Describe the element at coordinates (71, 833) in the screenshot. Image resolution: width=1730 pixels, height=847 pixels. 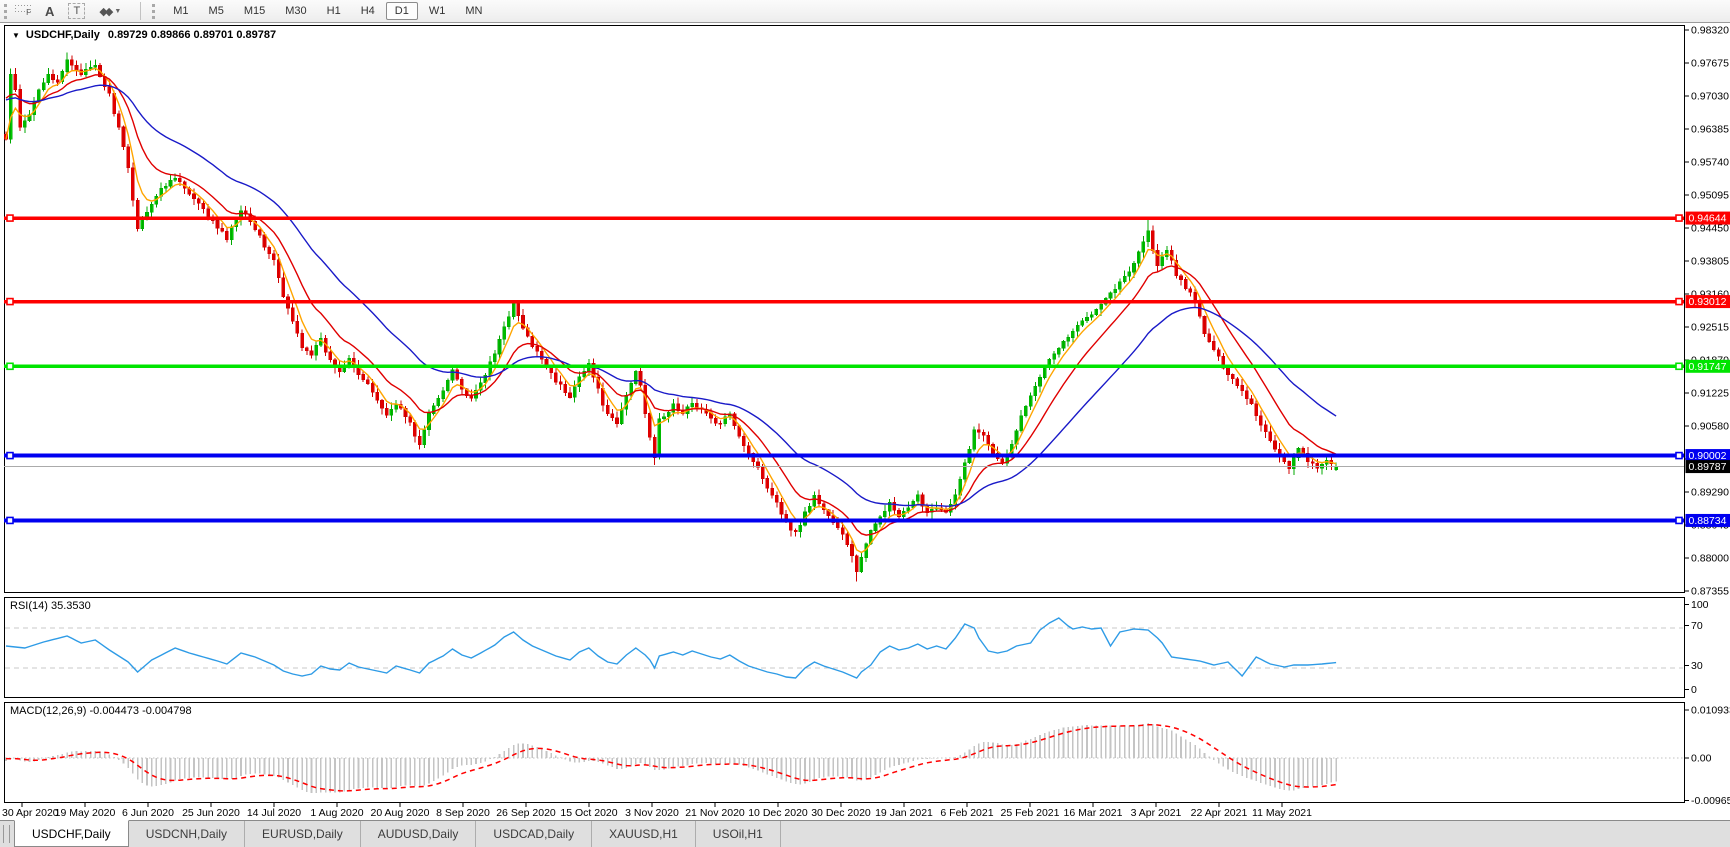
I see `chart-tab-usdchf-daily: USDCHF,Daily` at that location.